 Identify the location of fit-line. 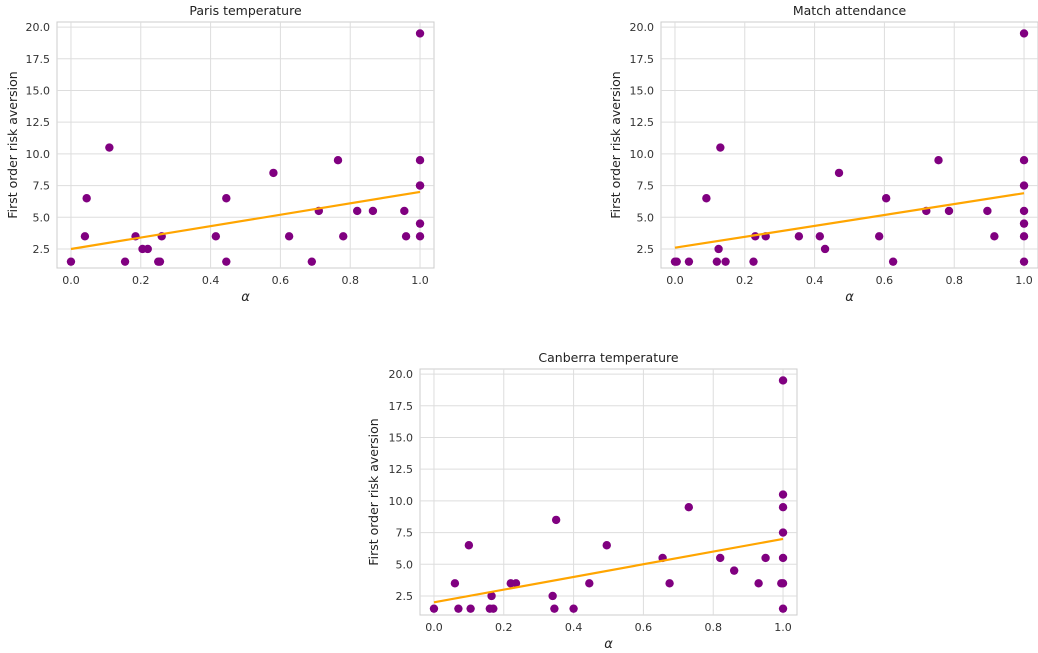
(849, 220).